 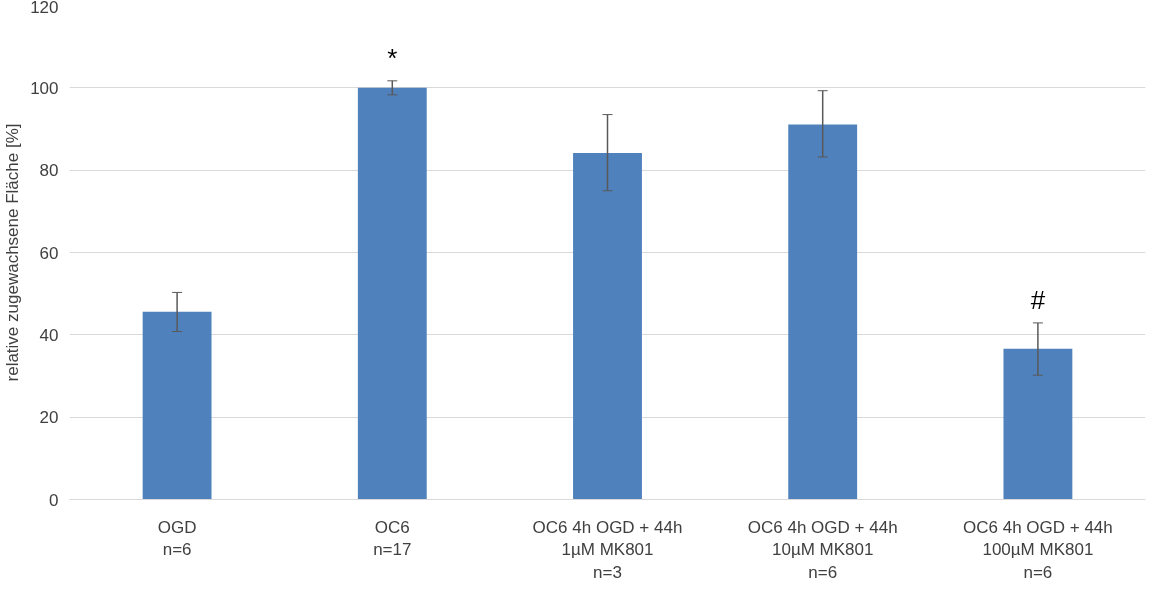 What do you see at coordinates (607, 550) in the screenshot?
I see `x-tick-label: OC6 4h OGD + 44h 1µM MK801 n=3` at bounding box center [607, 550].